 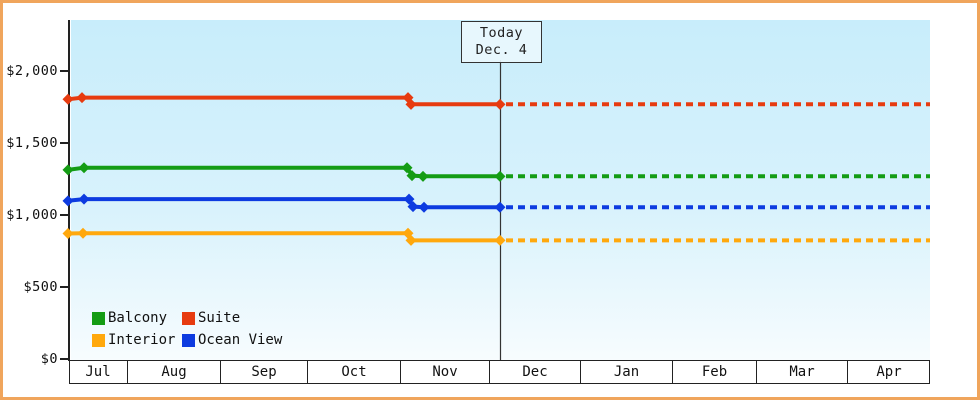 What do you see at coordinates (501, 33) in the screenshot?
I see `today-label-line1: Today` at bounding box center [501, 33].